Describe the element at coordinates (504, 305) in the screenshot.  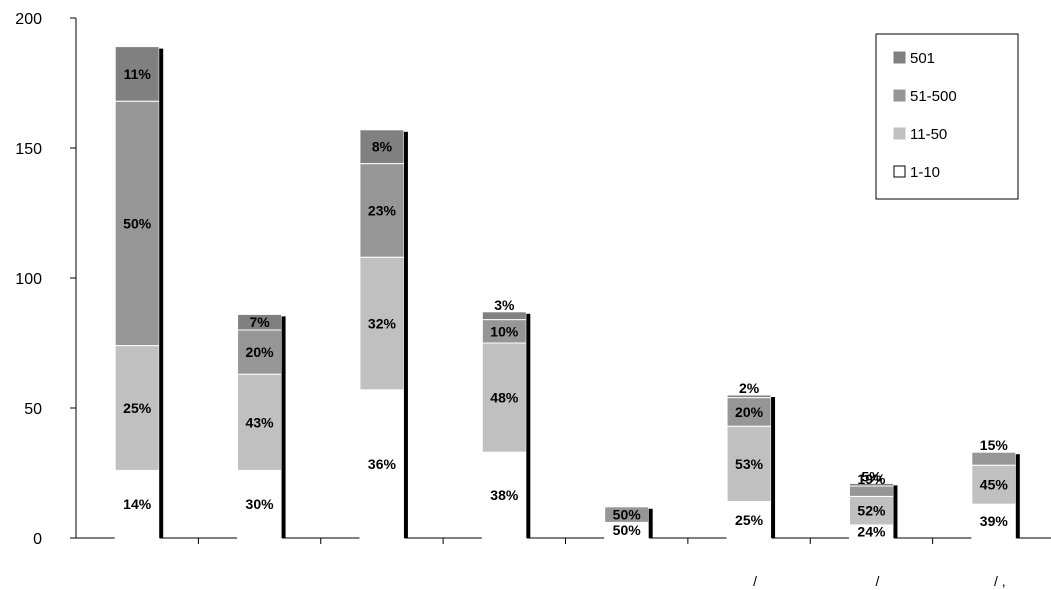
I see `data-label: 3%` at that location.